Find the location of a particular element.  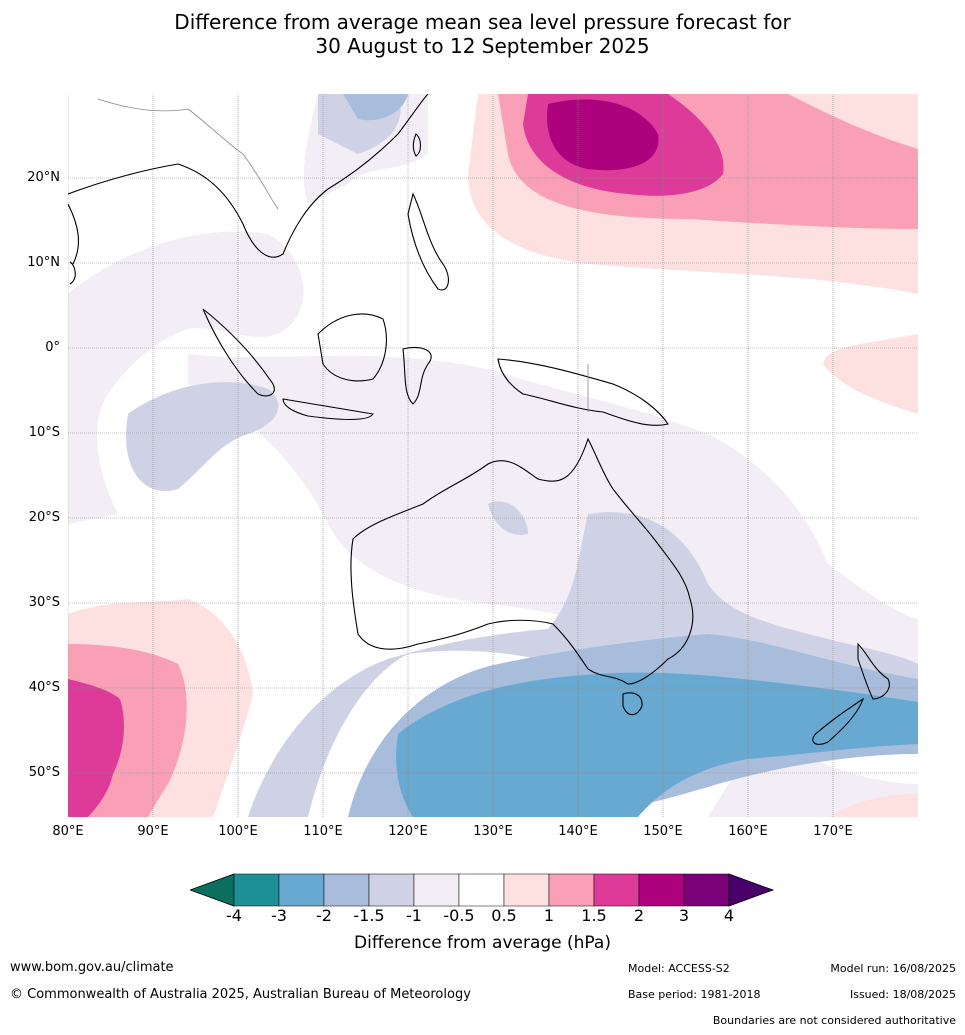

colorbar-bin-m1-m05 is located at coordinates (436, 890).